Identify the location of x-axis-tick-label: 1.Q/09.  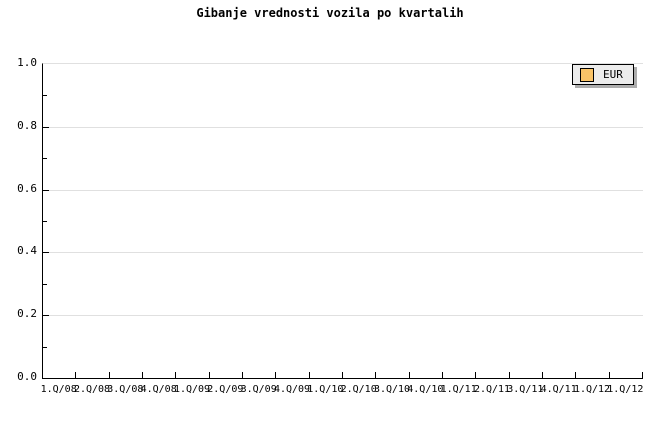
(192, 389).